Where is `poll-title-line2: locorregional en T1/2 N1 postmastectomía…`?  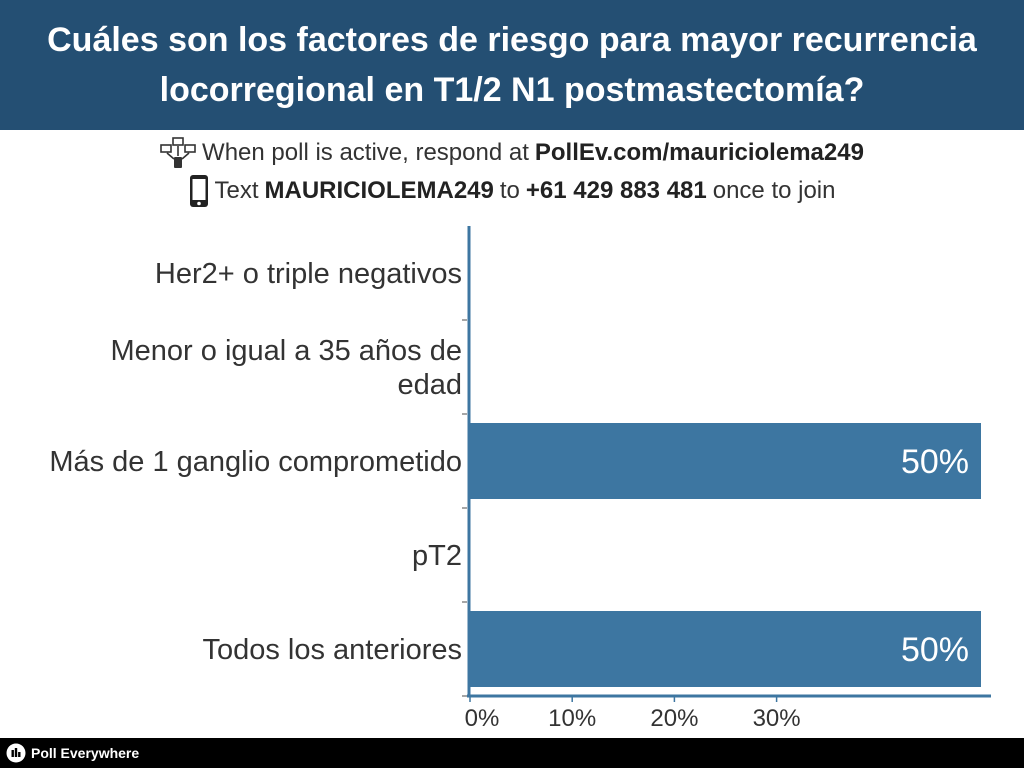 poll-title-line2: locorregional en T1/2 N1 postmastectomía… is located at coordinates (512, 90).